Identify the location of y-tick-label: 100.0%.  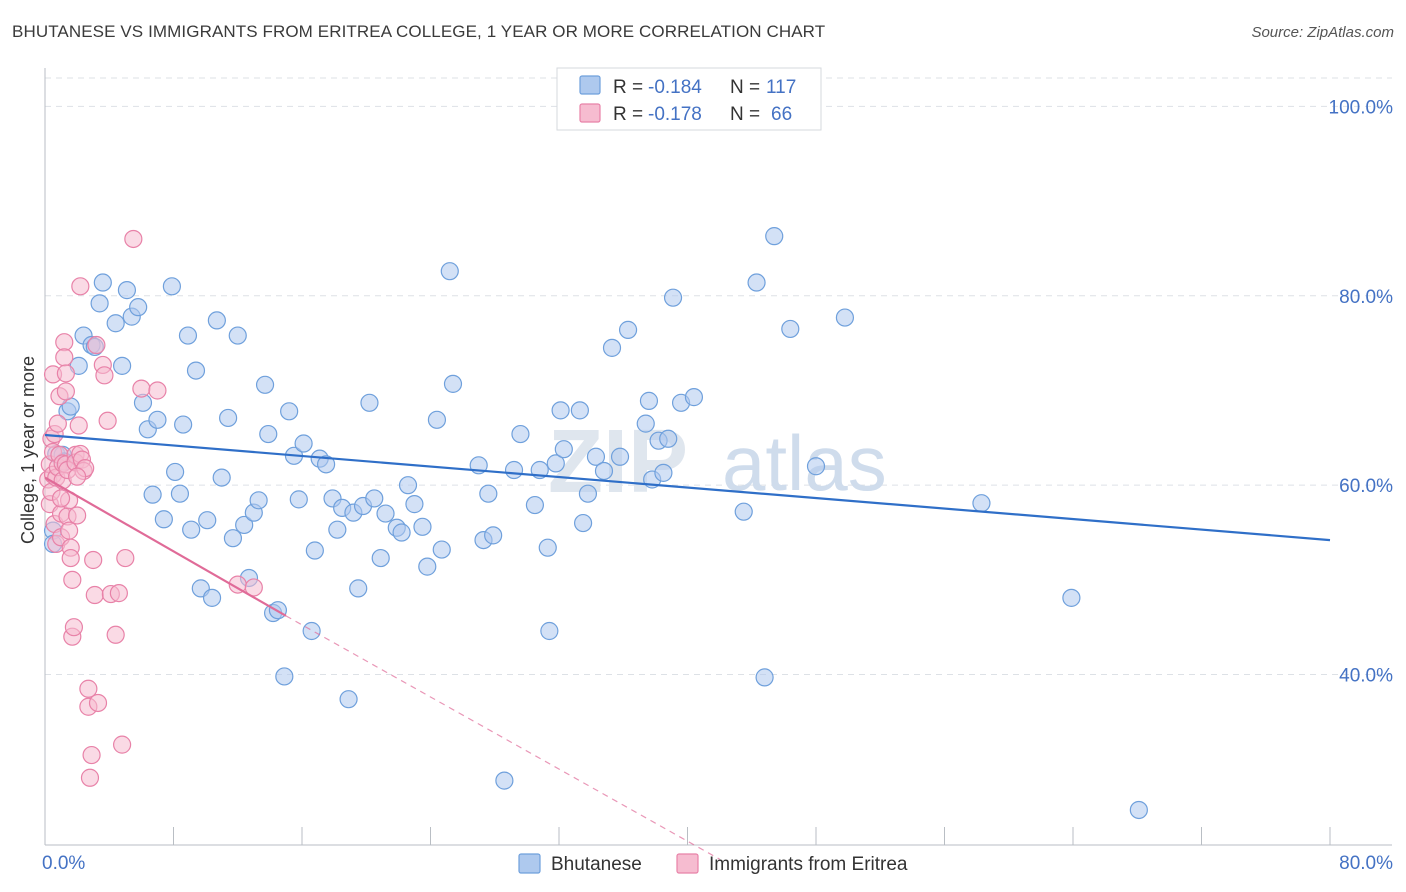
(1361, 107).